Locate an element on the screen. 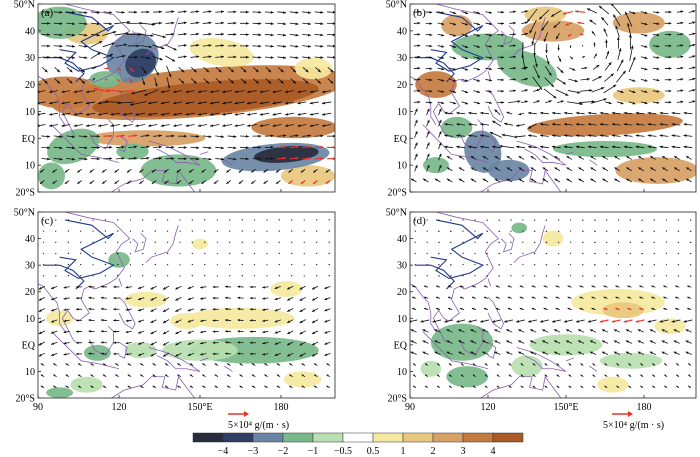  colorbar-tick-label: −1 is located at coordinates (313, 451).